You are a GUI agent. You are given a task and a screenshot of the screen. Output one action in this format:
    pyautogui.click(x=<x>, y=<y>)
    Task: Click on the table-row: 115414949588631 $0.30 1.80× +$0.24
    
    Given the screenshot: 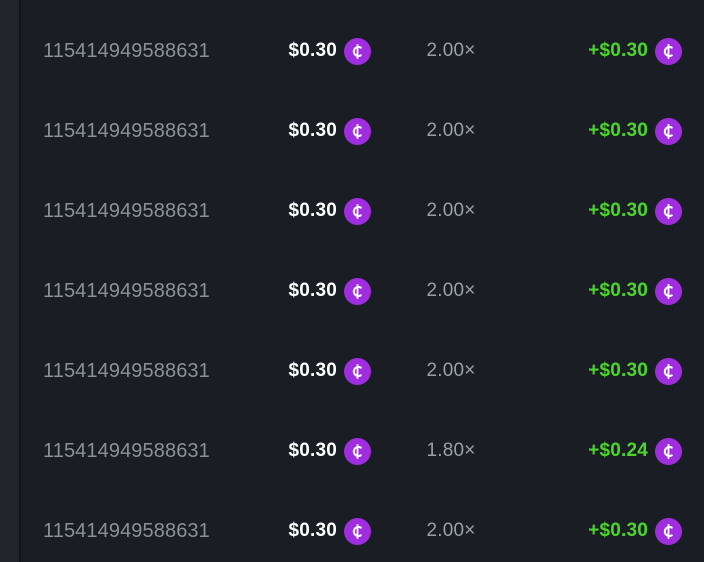 What is the action you would take?
    pyautogui.click(x=362, y=451)
    